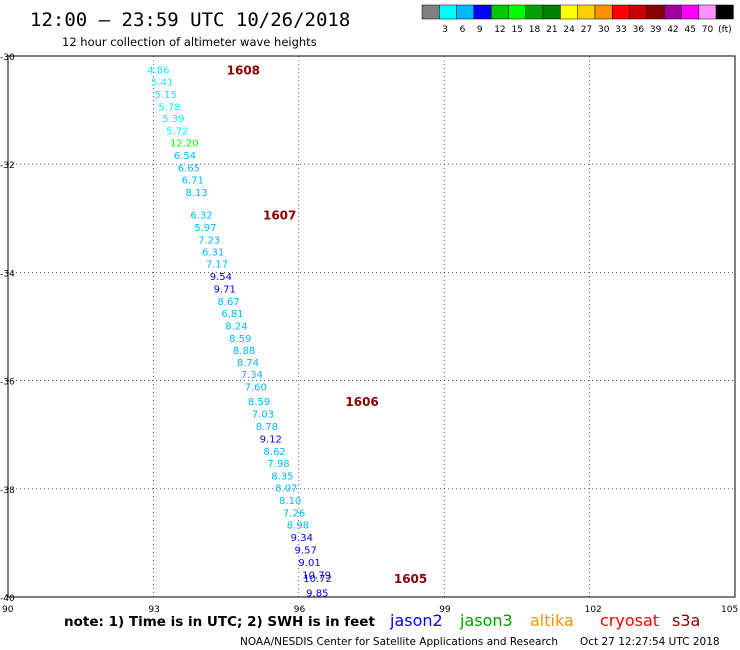 Image resolution: width=740 pixels, height=650 pixels. Describe the element at coordinates (7, 383) in the screenshot. I see `y-tick-label: -36` at that location.